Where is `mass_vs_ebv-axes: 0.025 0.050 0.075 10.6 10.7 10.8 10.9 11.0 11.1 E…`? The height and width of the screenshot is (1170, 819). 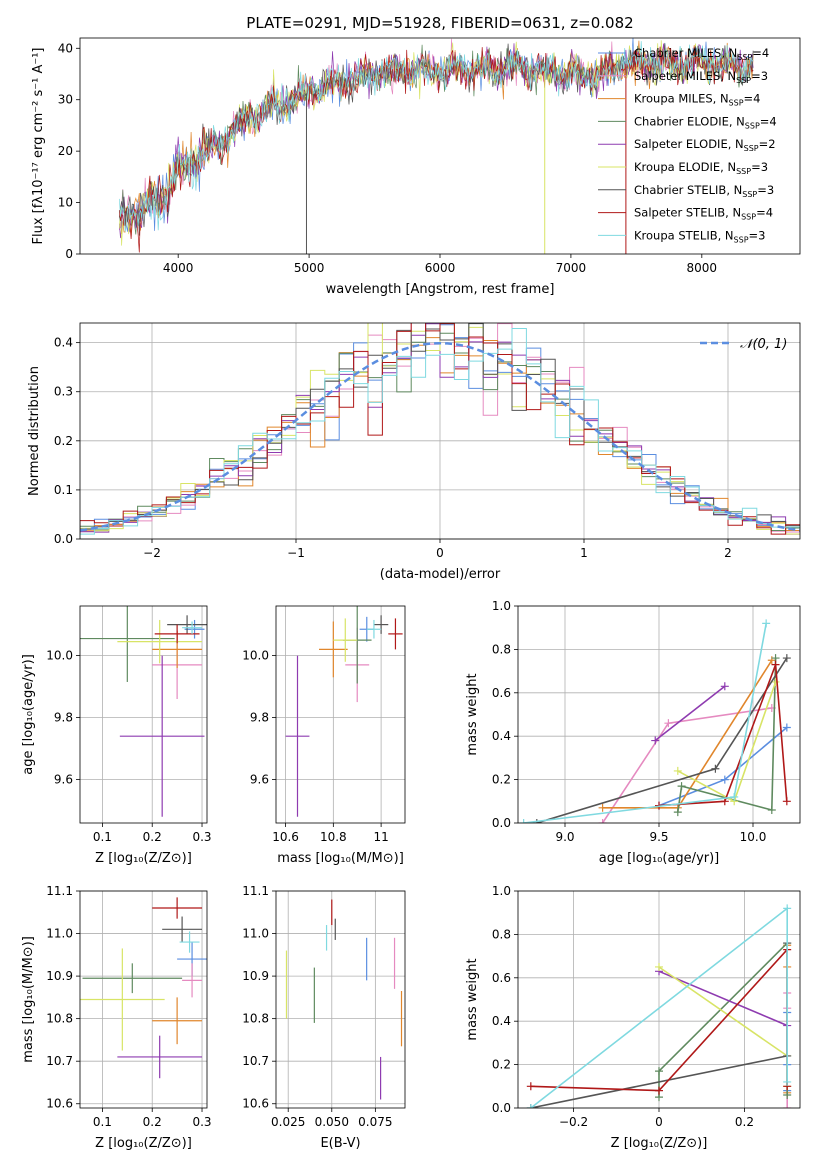 mass_vs_ebv-axes: 0.025 0.050 0.075 10.6 10.7 10.8 10.9 11.0 11.1 E… is located at coordinates (323, 1017).